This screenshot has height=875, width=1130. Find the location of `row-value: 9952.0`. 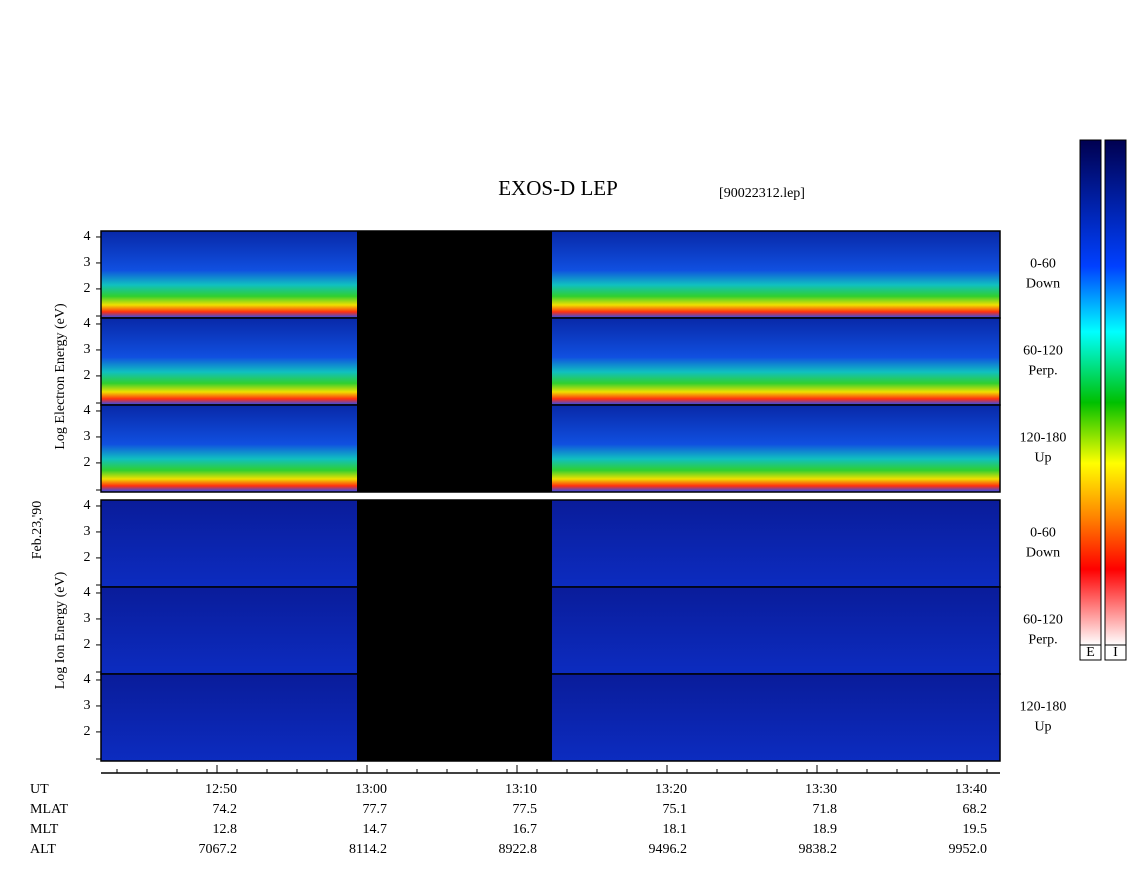

row-value: 9952.0 is located at coordinates (968, 849).